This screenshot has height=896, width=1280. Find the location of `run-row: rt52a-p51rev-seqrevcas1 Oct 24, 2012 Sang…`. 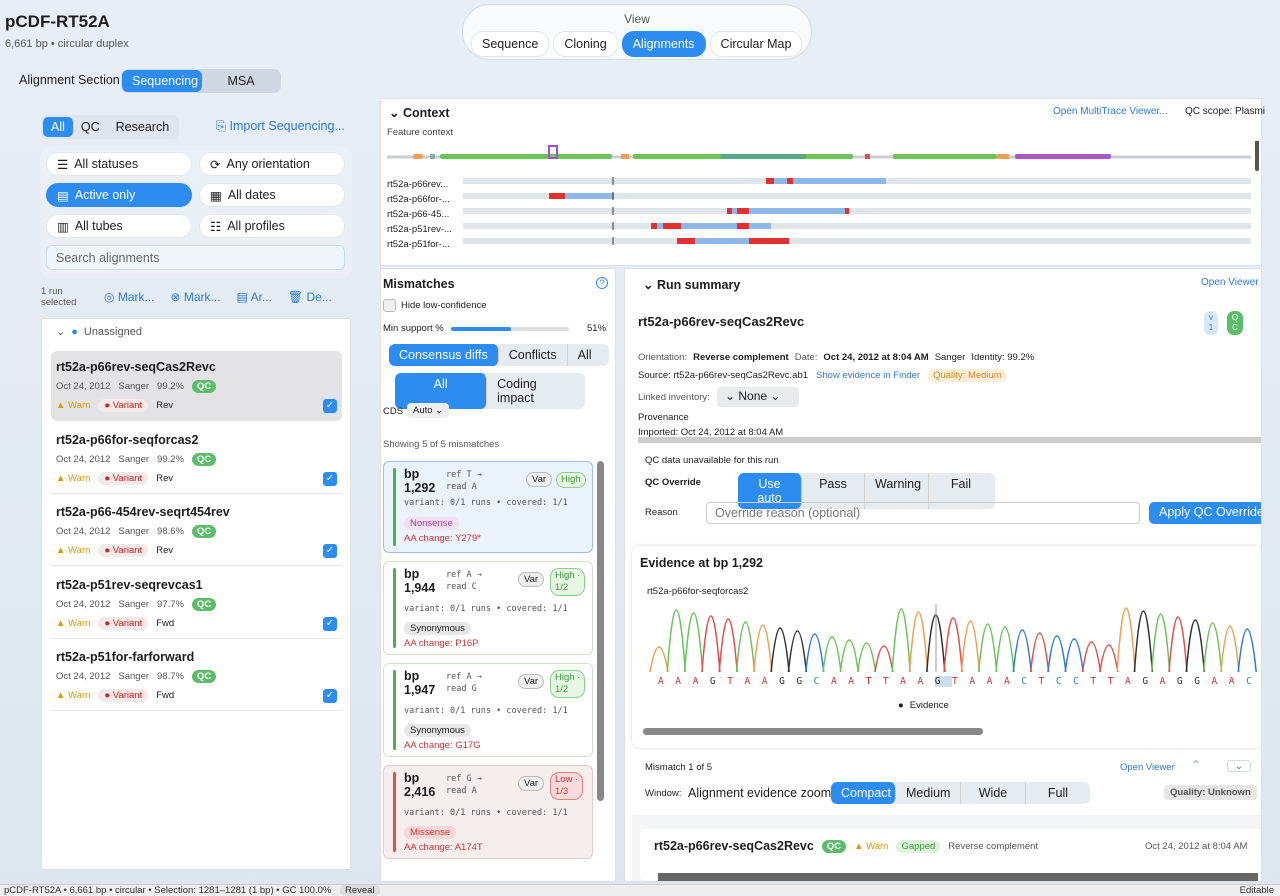

run-row: rt52a-p51rev-seqrevcas1 Oct 24, 2012 Sang… is located at coordinates (196, 604).